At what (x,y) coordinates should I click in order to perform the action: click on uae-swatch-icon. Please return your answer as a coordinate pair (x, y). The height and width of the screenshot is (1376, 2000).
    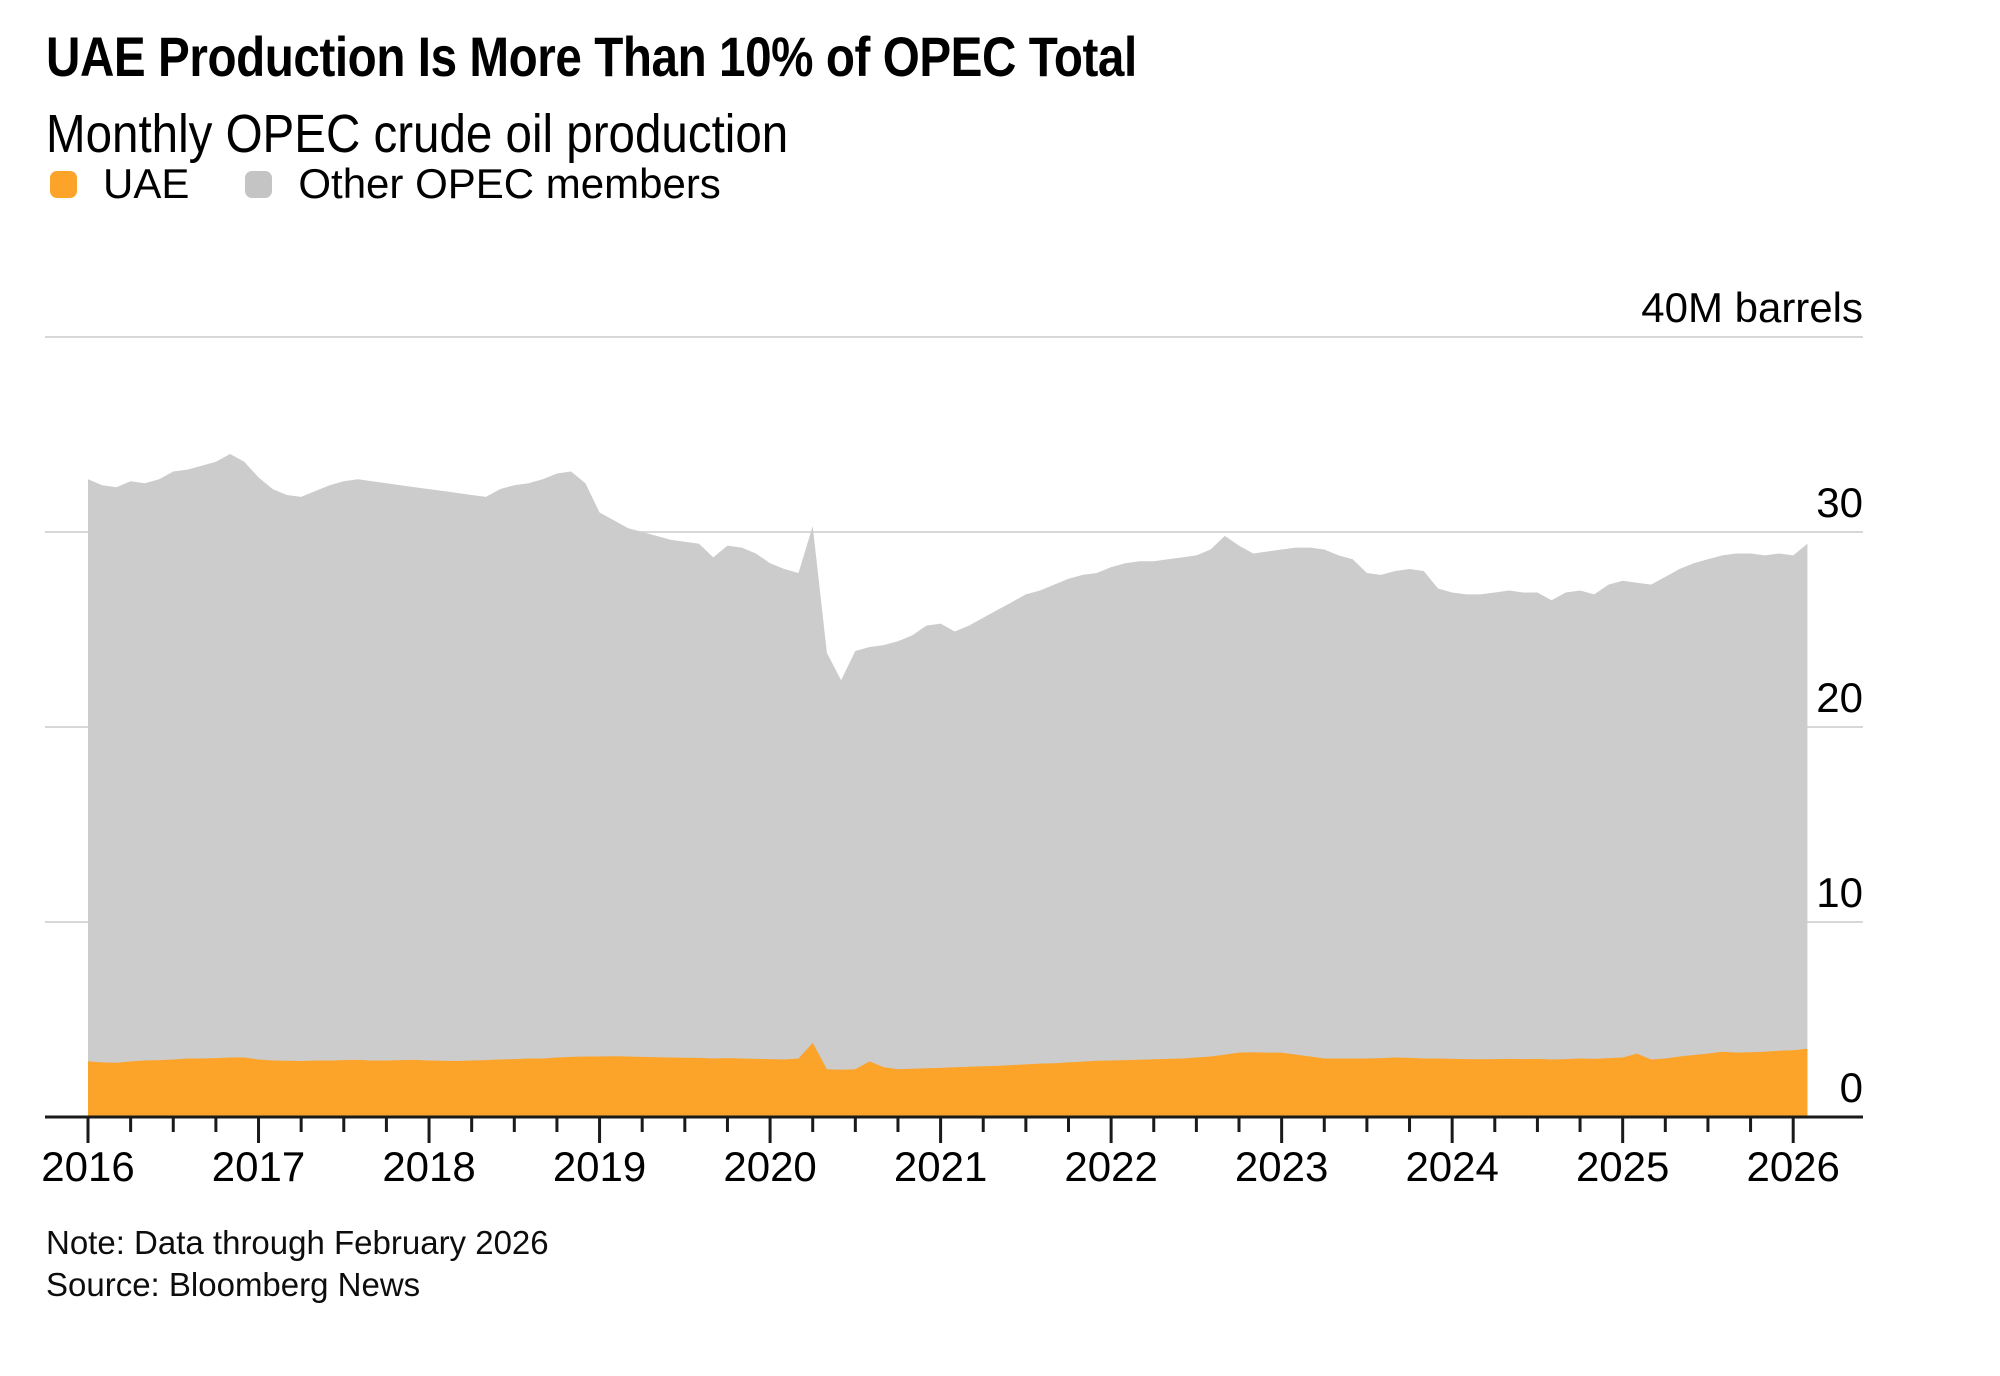
    Looking at the image, I should click on (63, 184).